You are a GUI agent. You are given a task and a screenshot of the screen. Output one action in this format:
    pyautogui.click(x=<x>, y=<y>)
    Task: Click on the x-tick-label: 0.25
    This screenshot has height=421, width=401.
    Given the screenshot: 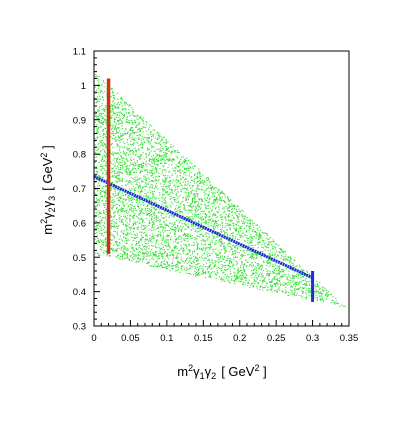 What is the action you would take?
    pyautogui.click(x=276, y=338)
    